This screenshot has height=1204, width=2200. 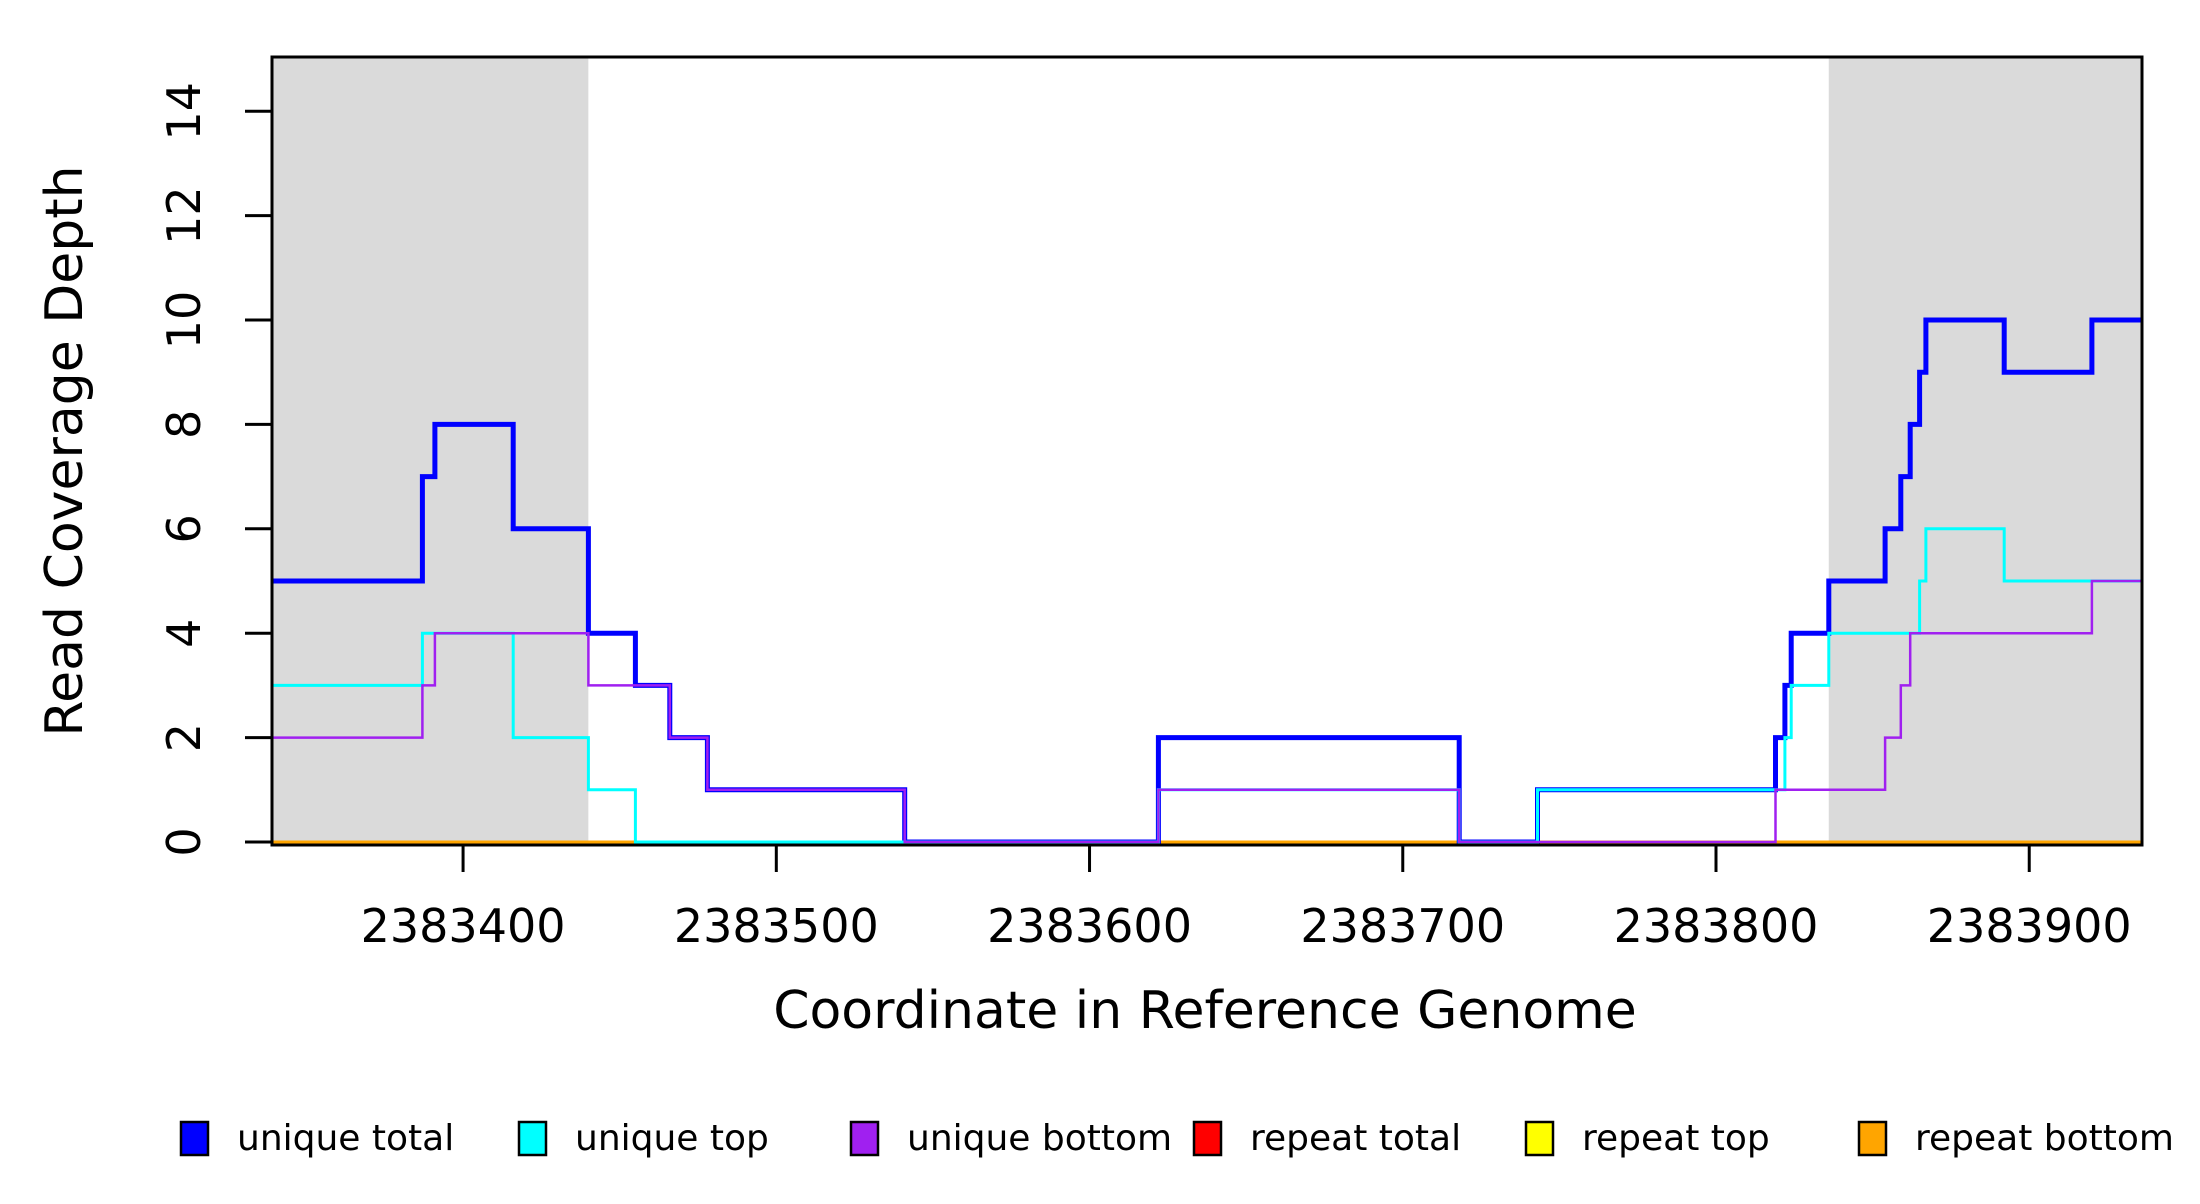 I want to click on legend-swatch-unique-top, so click(x=532, y=1138).